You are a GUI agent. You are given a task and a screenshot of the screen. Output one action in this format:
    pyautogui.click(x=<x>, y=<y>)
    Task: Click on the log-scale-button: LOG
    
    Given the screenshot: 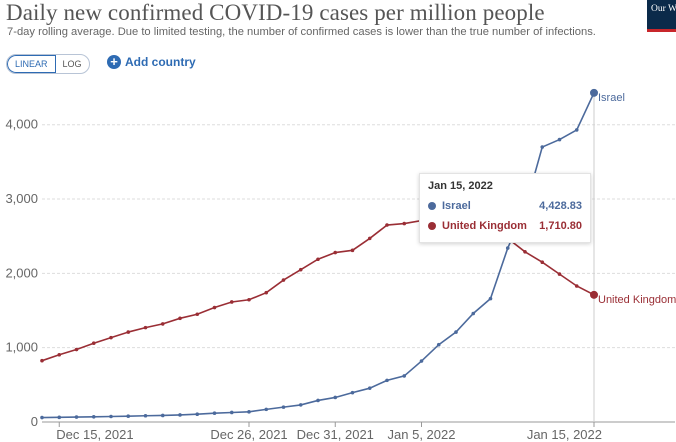 What is the action you would take?
    pyautogui.click(x=72, y=64)
    